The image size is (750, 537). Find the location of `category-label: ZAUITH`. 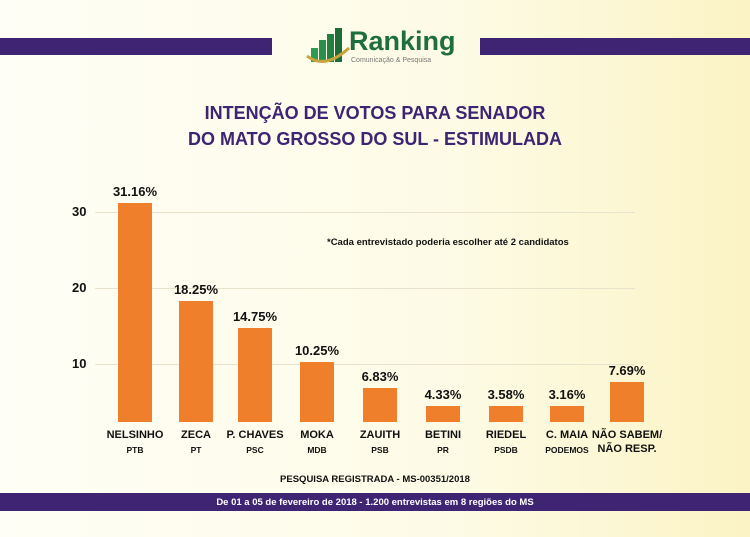

category-label: ZAUITH is located at coordinates (380, 435).